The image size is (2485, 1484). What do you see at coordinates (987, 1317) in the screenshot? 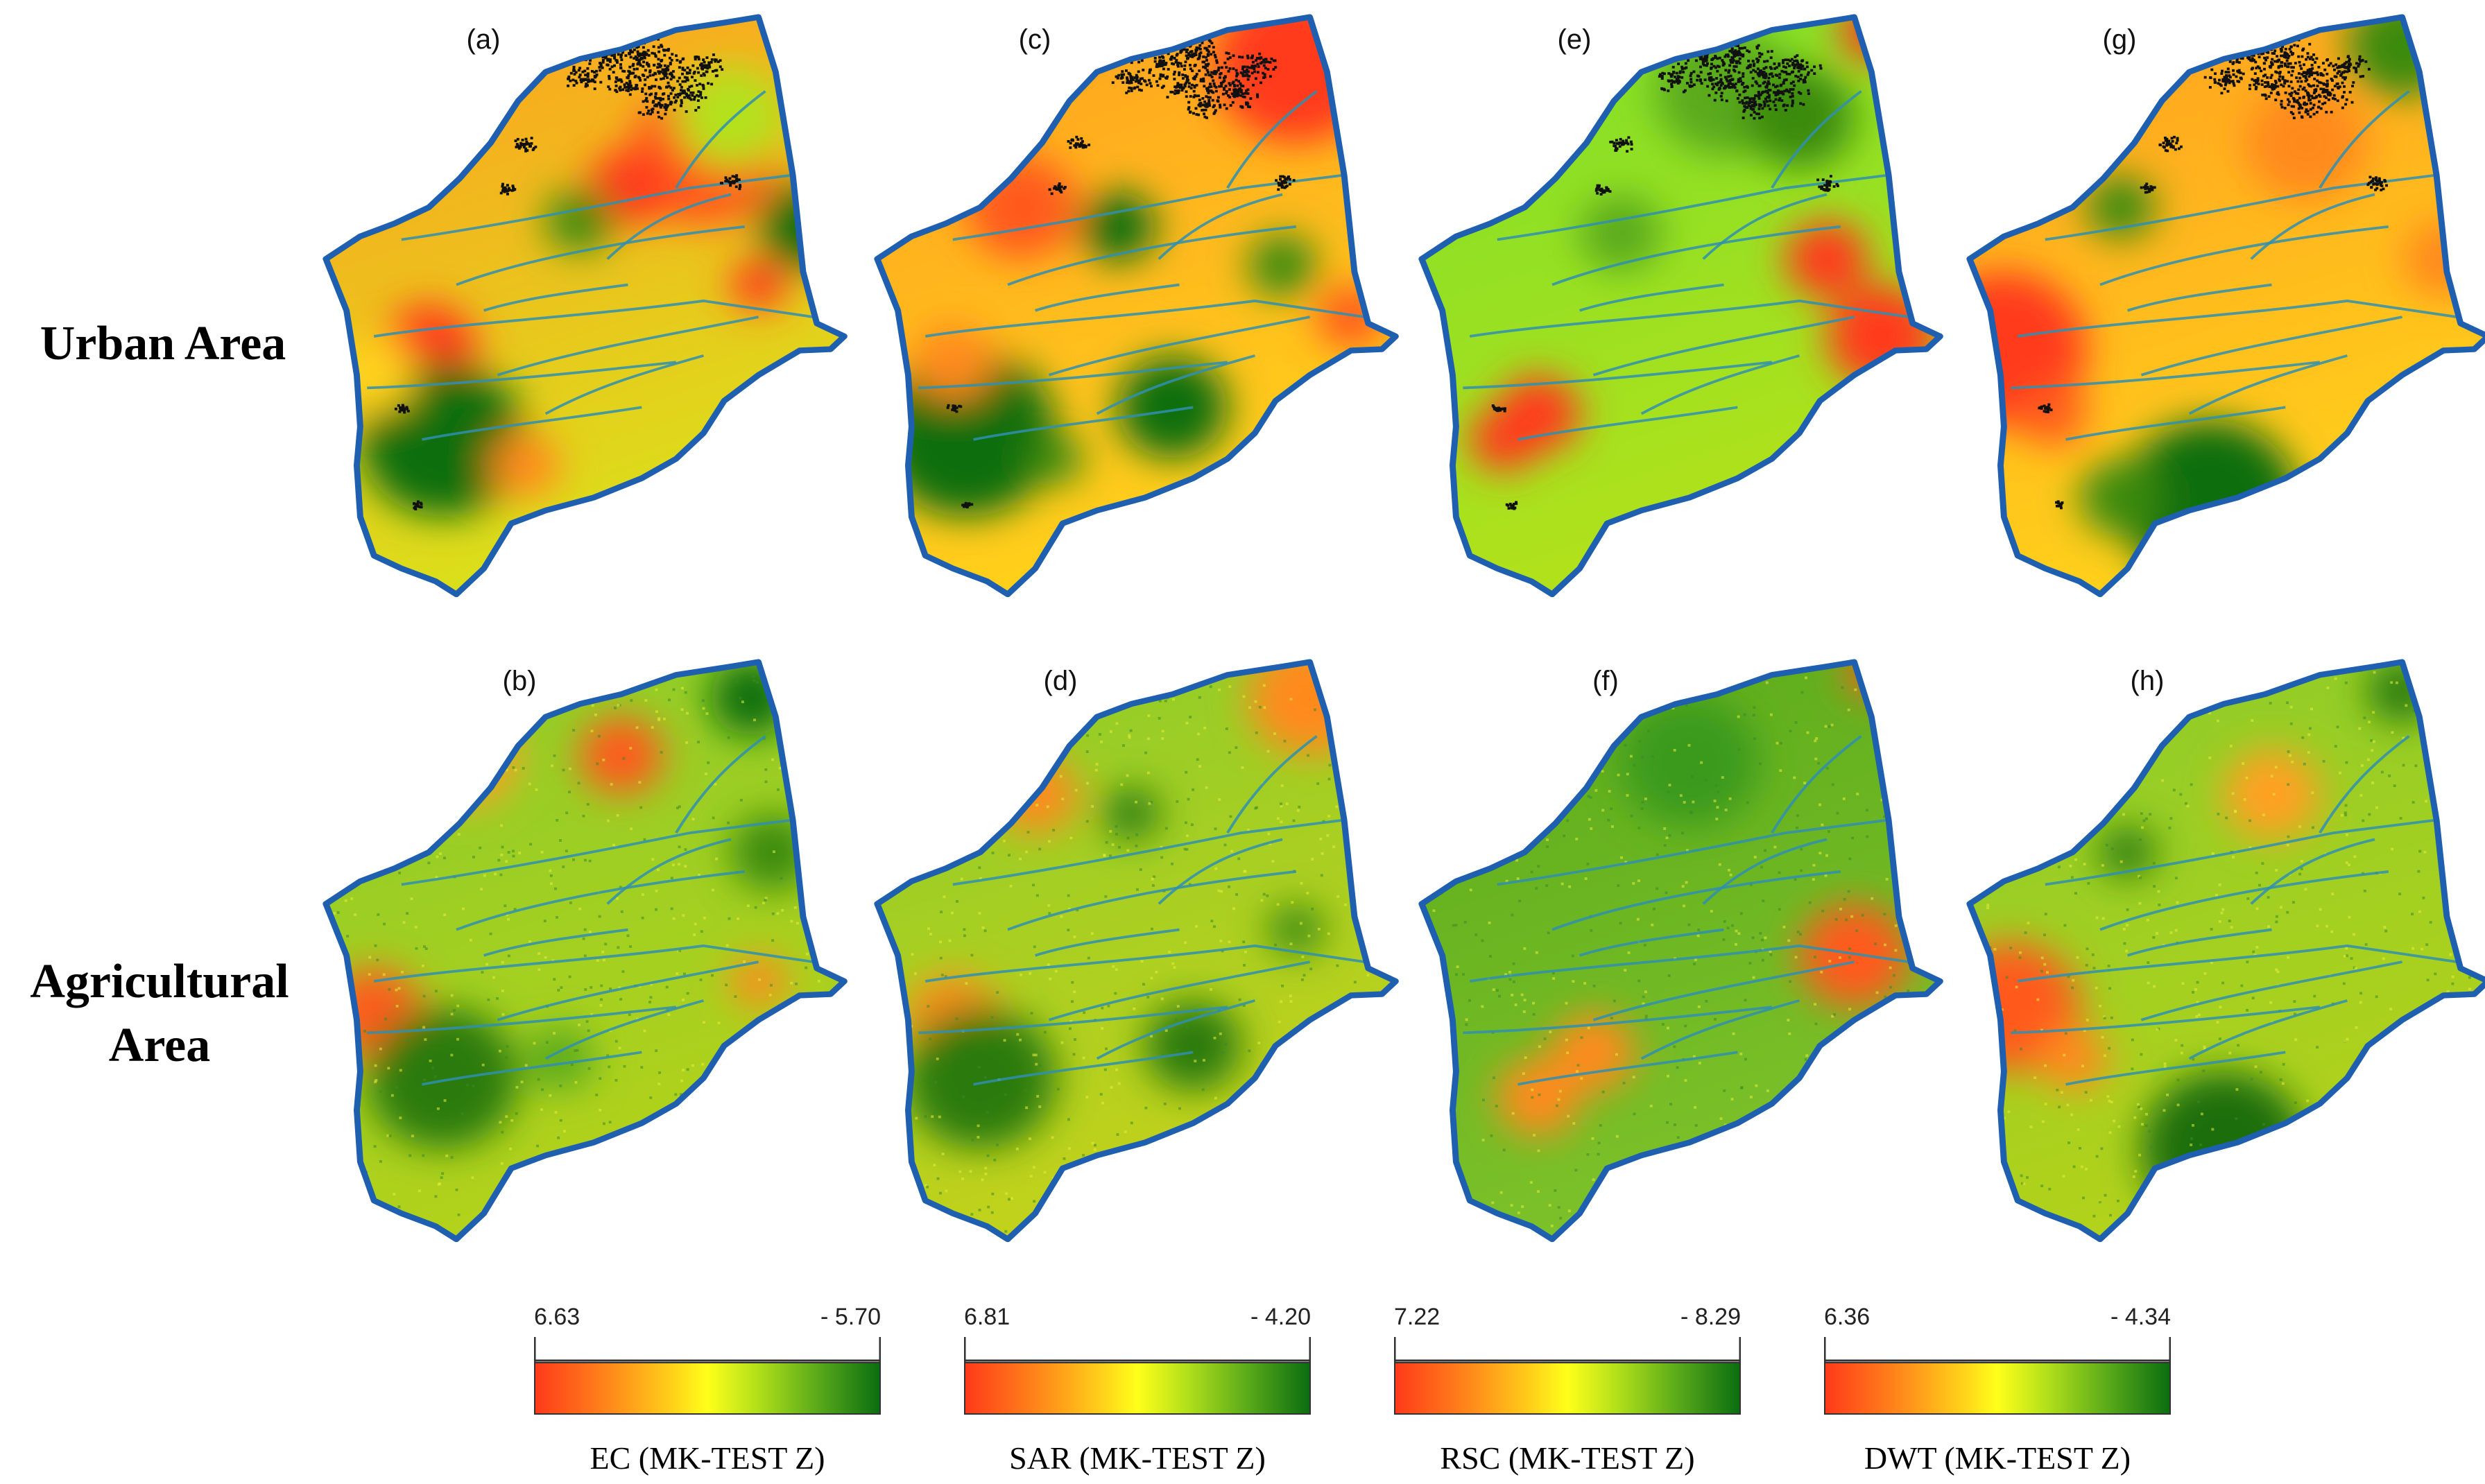
I see `legend-sar-min: 6.81` at bounding box center [987, 1317].